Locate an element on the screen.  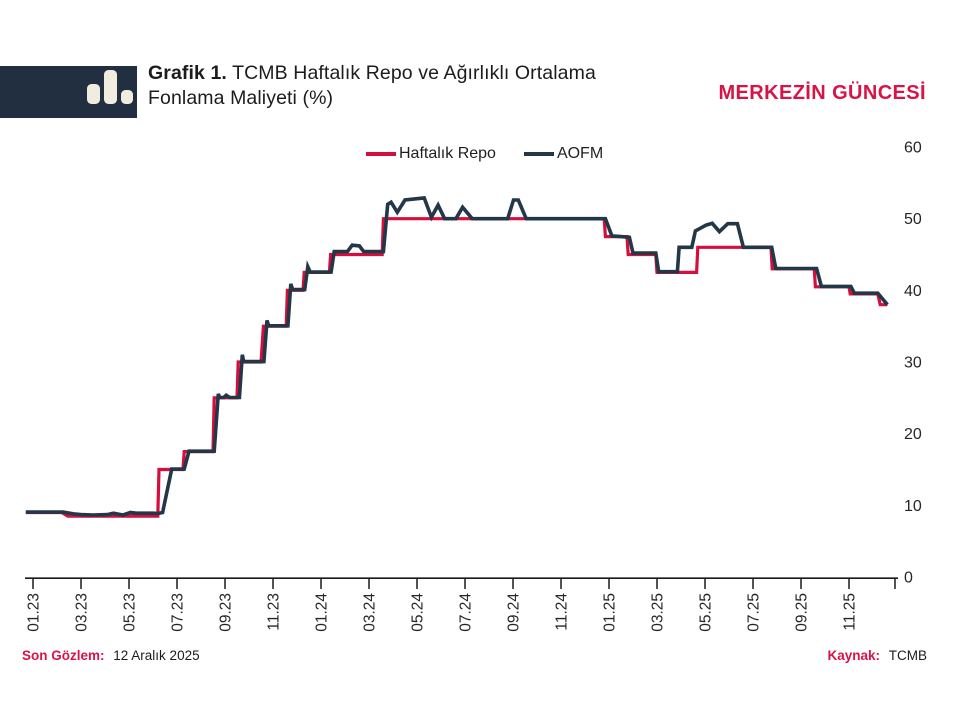
y-tick-label: 60 is located at coordinates (913, 148).